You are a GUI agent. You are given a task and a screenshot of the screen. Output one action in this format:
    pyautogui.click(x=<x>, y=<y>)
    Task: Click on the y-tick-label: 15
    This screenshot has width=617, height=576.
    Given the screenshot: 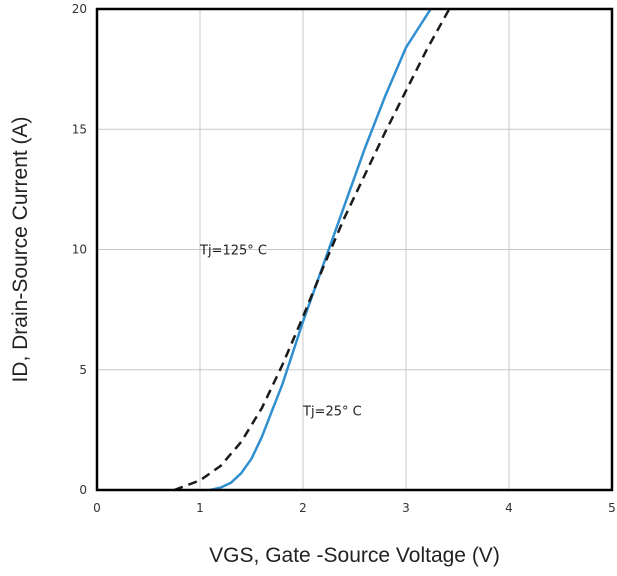 What is the action you would take?
    pyautogui.click(x=79, y=129)
    